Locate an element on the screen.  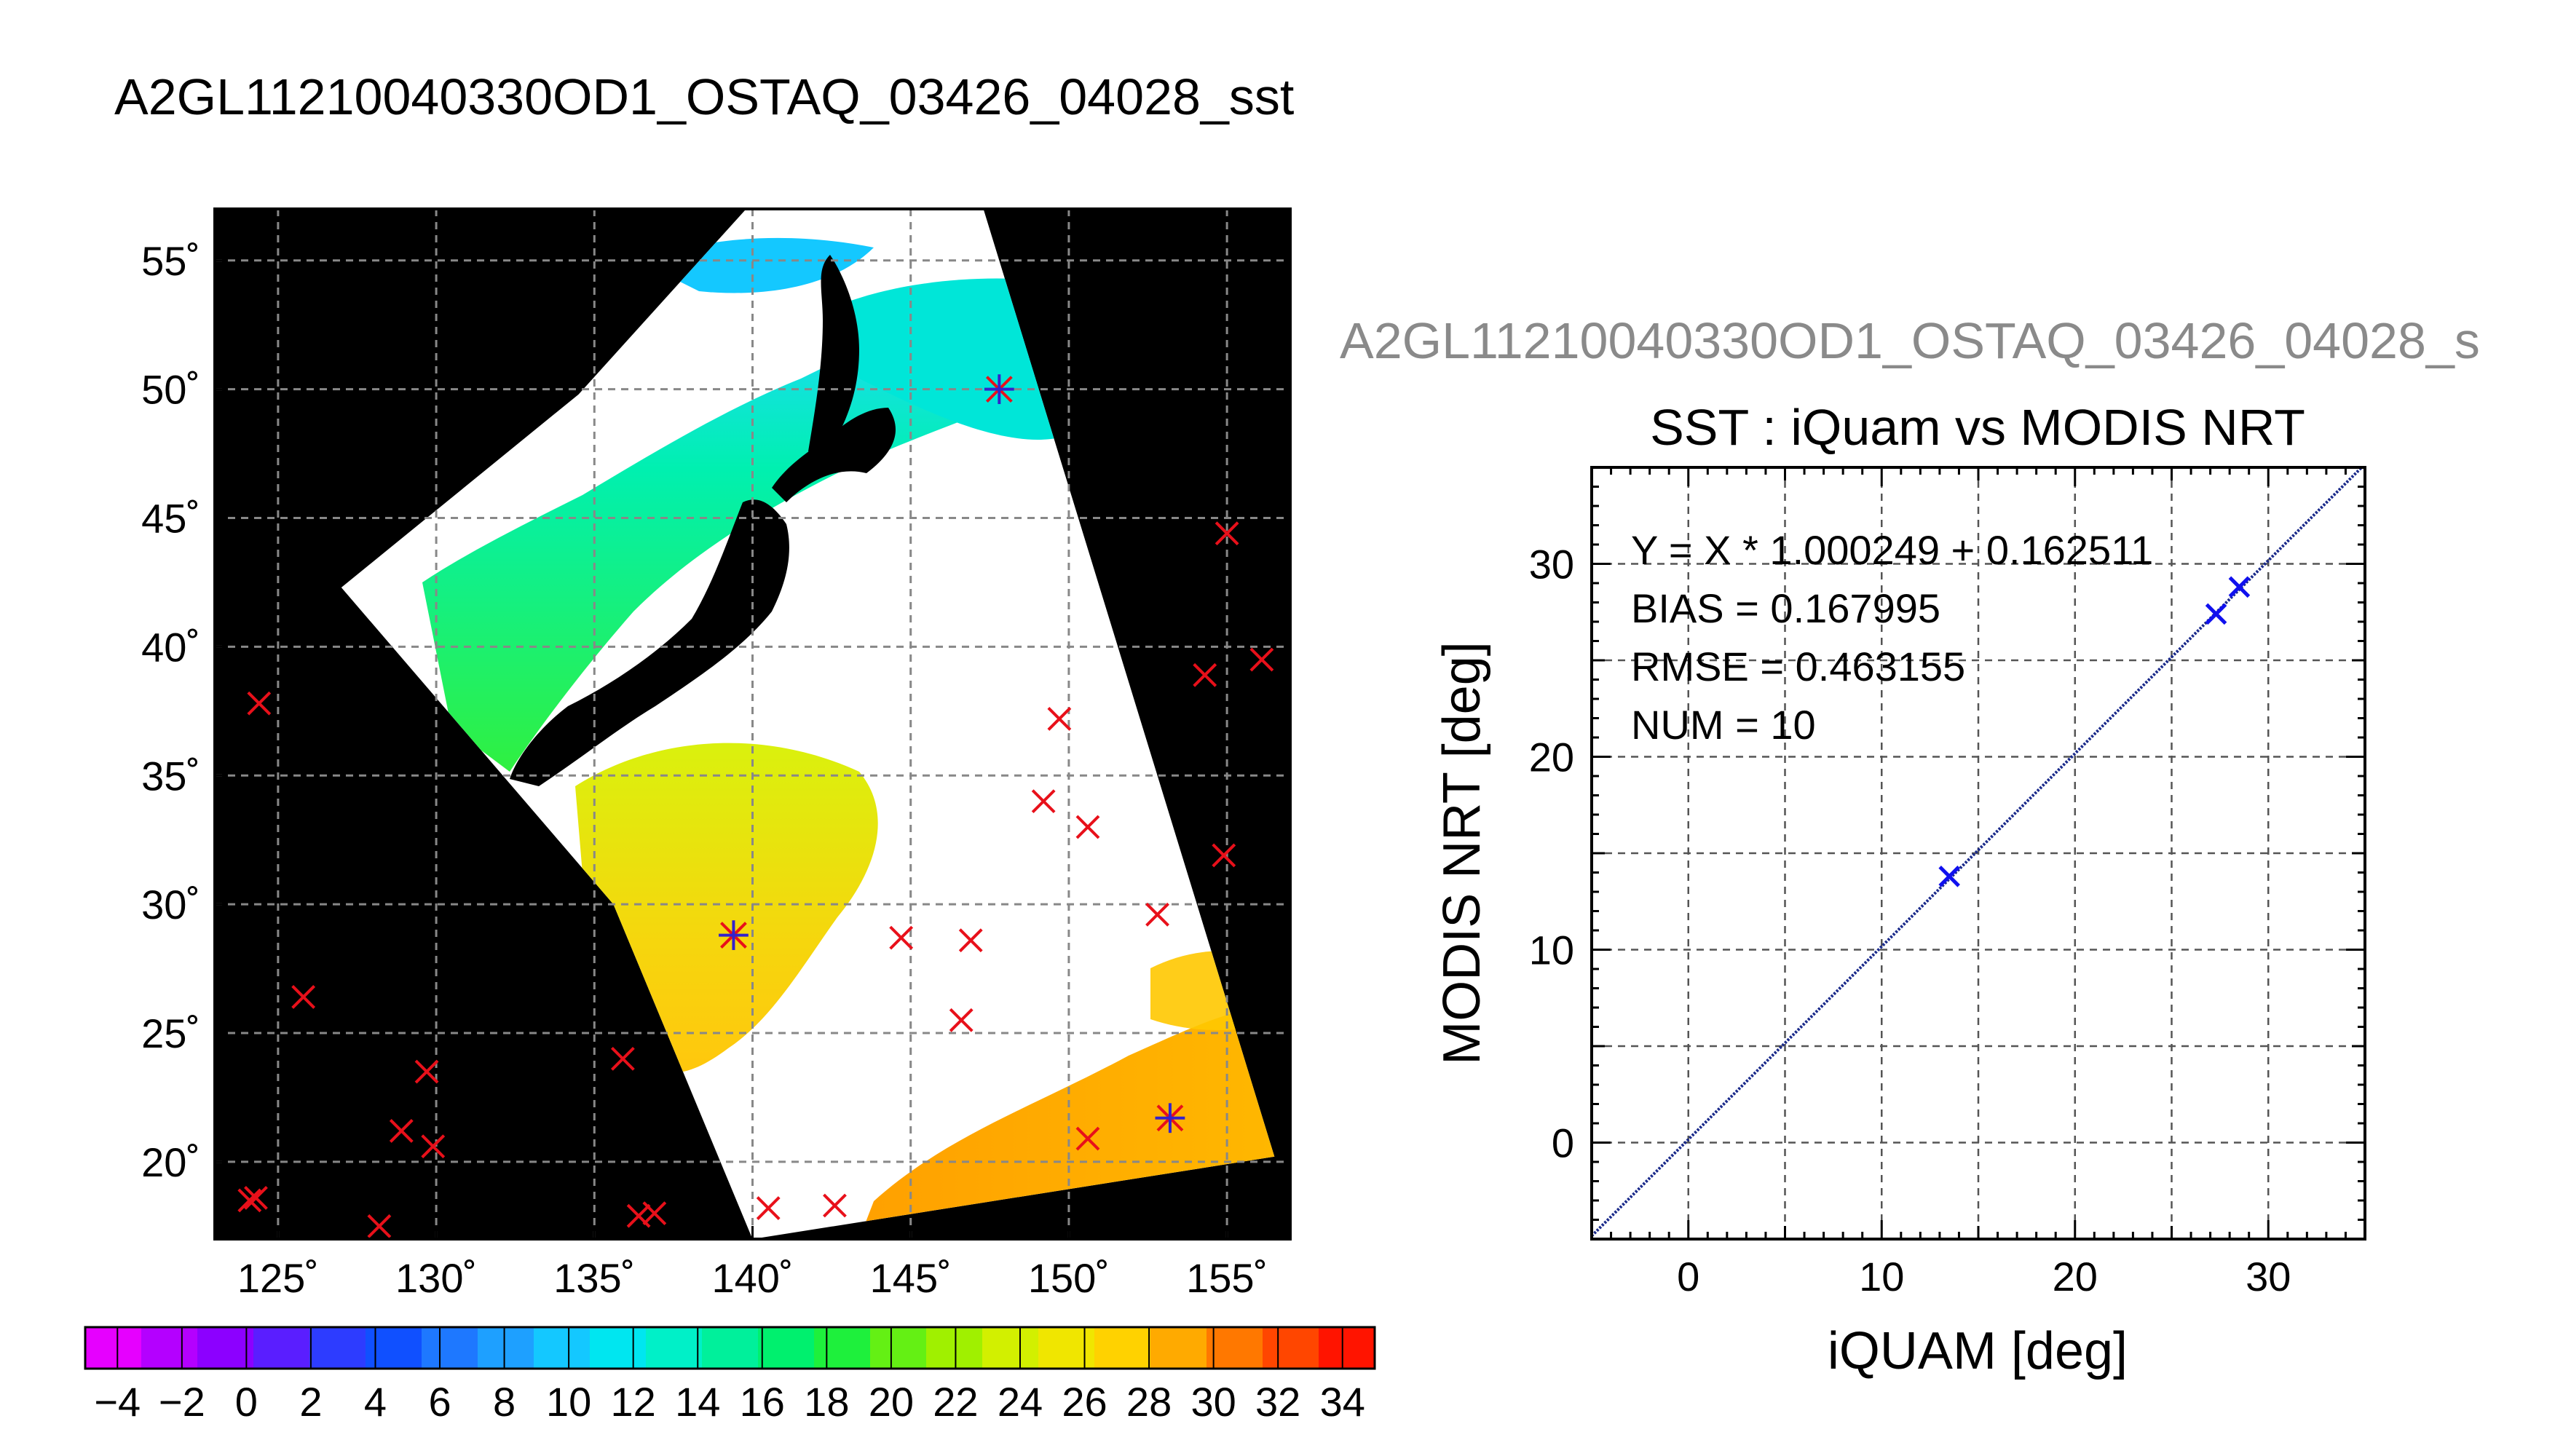
map-y-tick-label: 50˚ is located at coordinates (170, 390).